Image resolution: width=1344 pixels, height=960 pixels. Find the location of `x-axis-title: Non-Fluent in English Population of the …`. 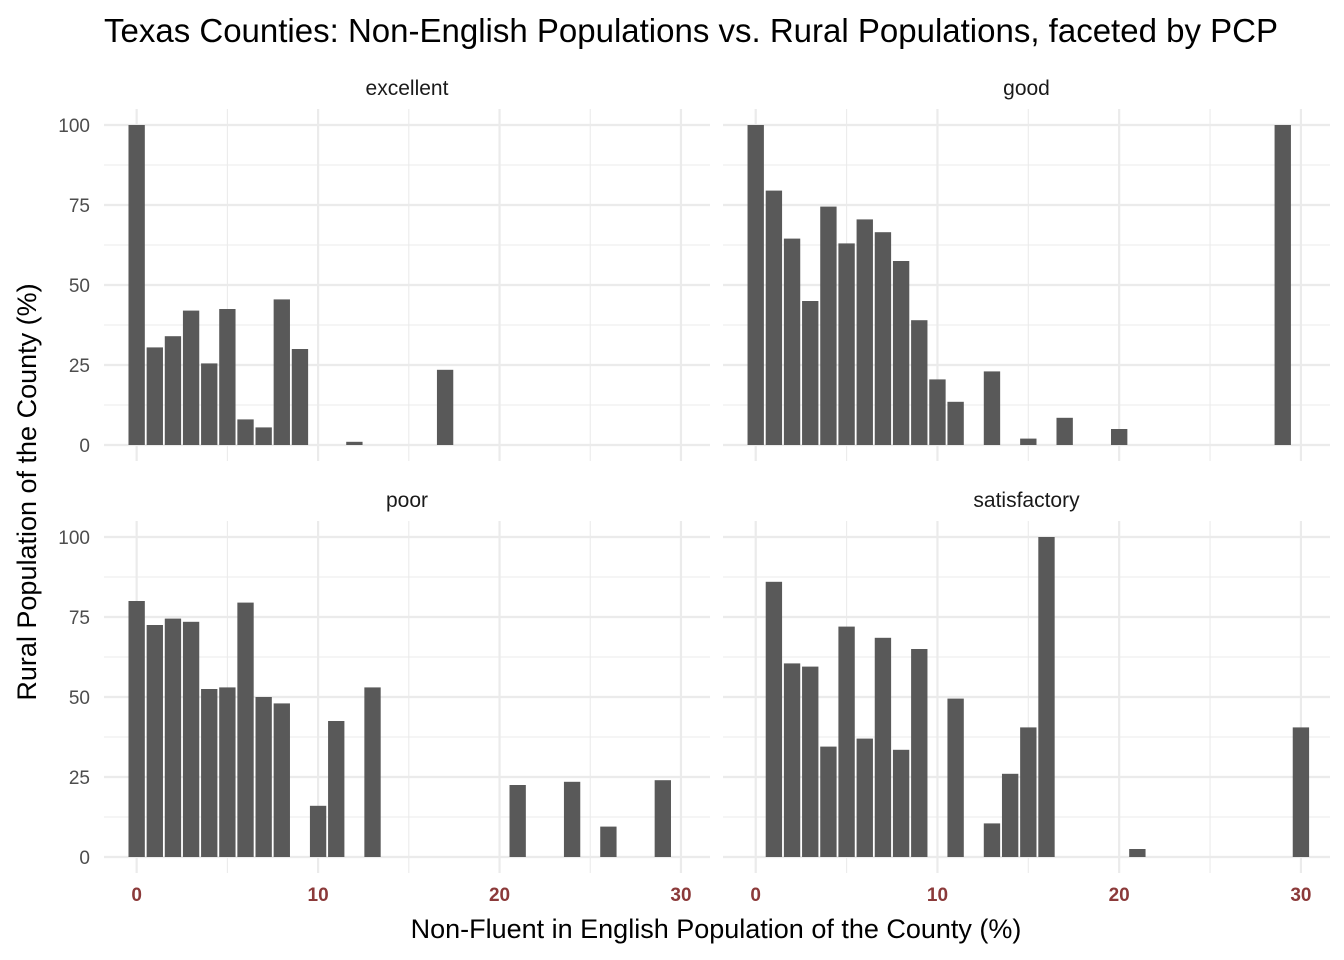

x-axis-title: Non-Fluent in English Population of the … is located at coordinates (716, 929).